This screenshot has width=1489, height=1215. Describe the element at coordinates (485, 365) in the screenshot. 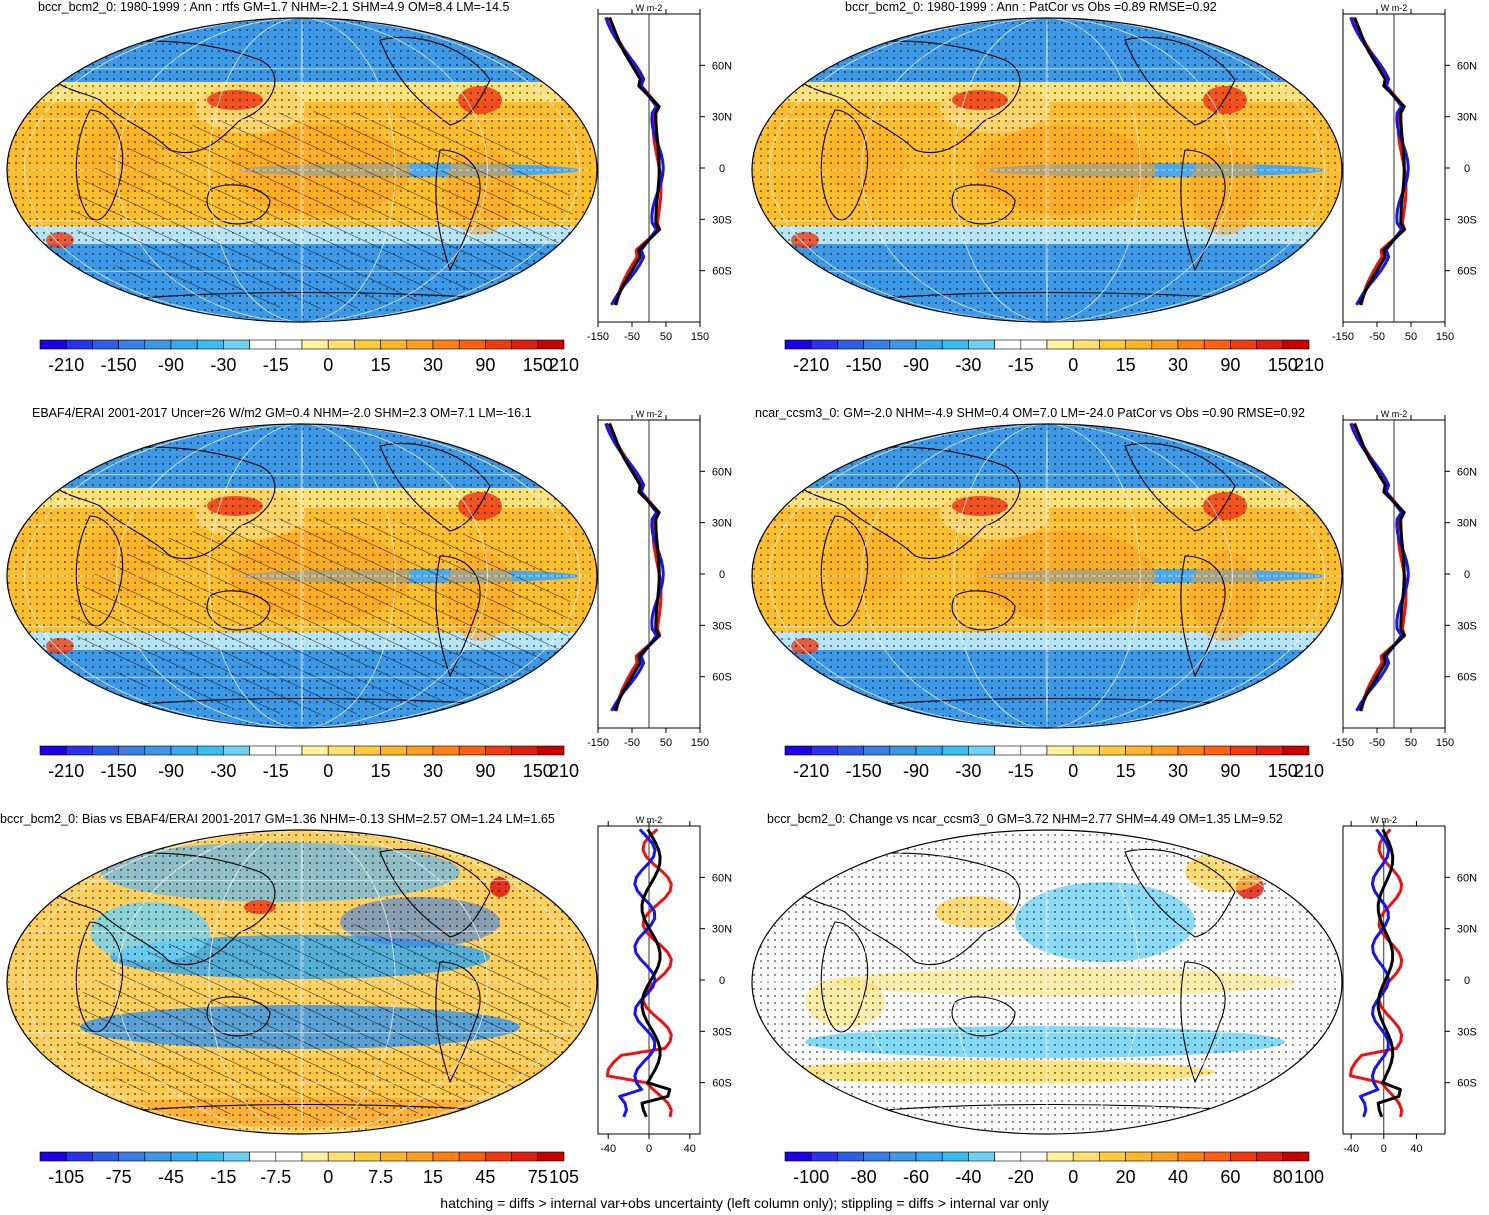

I see `colorbar-label: 90` at that location.